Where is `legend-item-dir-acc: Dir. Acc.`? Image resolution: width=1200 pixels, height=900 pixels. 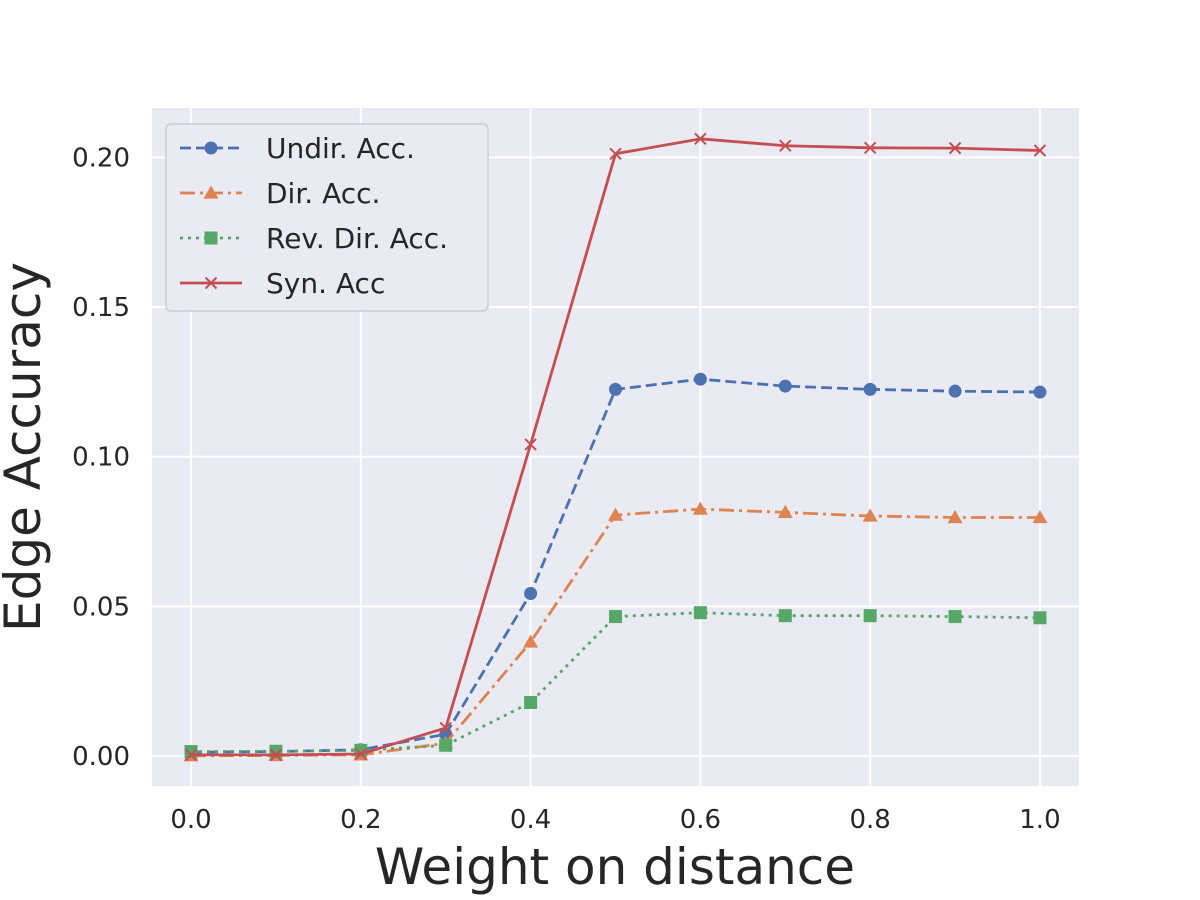 legend-item-dir-acc: Dir. Acc. is located at coordinates (280, 193).